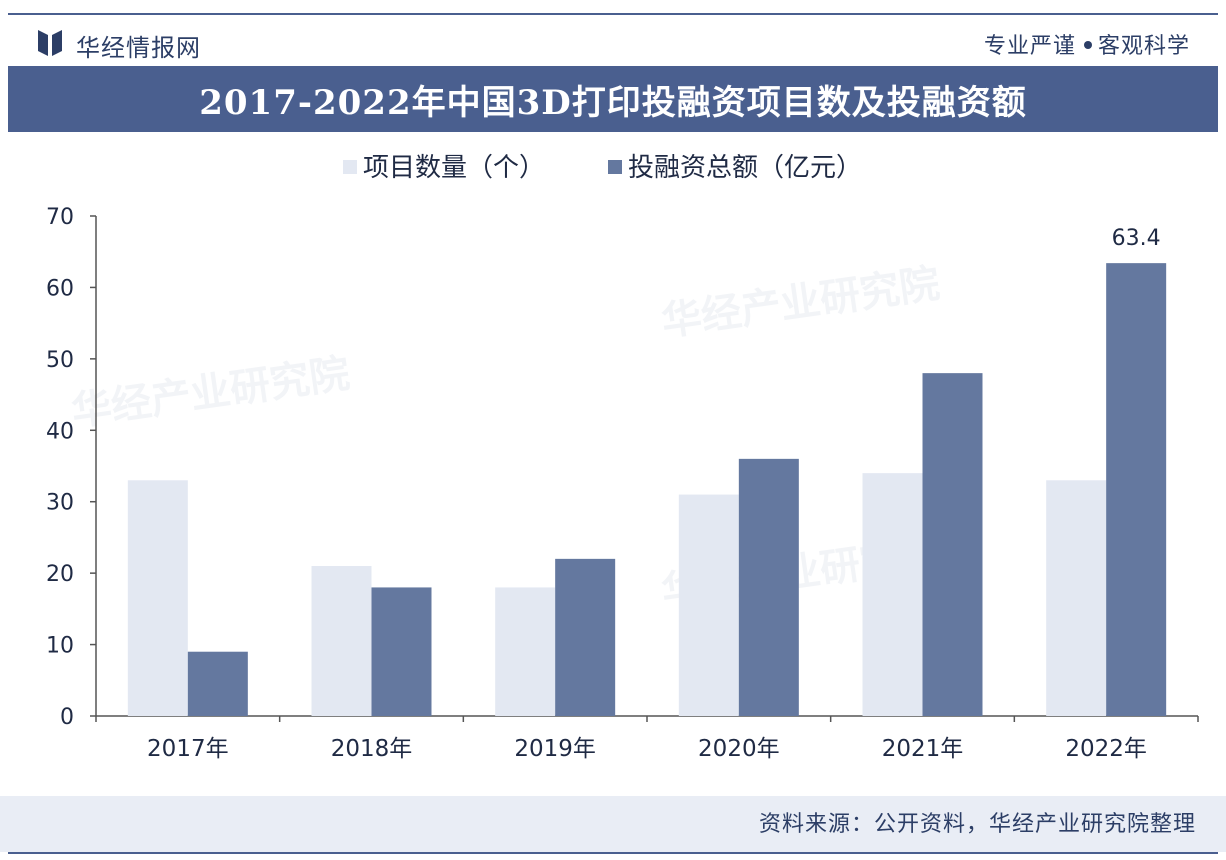 The image size is (1226, 860). I want to click on legend-label-1: 投融资总额（亿元）, so click(745, 168).